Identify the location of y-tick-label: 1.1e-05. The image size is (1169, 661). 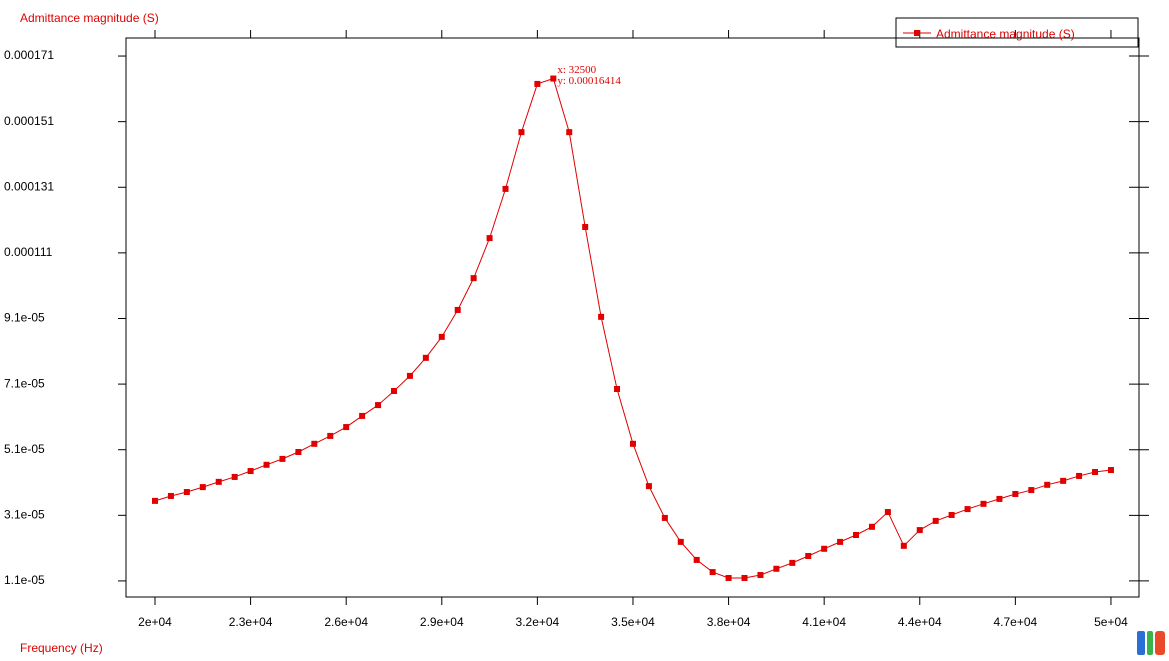
(24, 580).